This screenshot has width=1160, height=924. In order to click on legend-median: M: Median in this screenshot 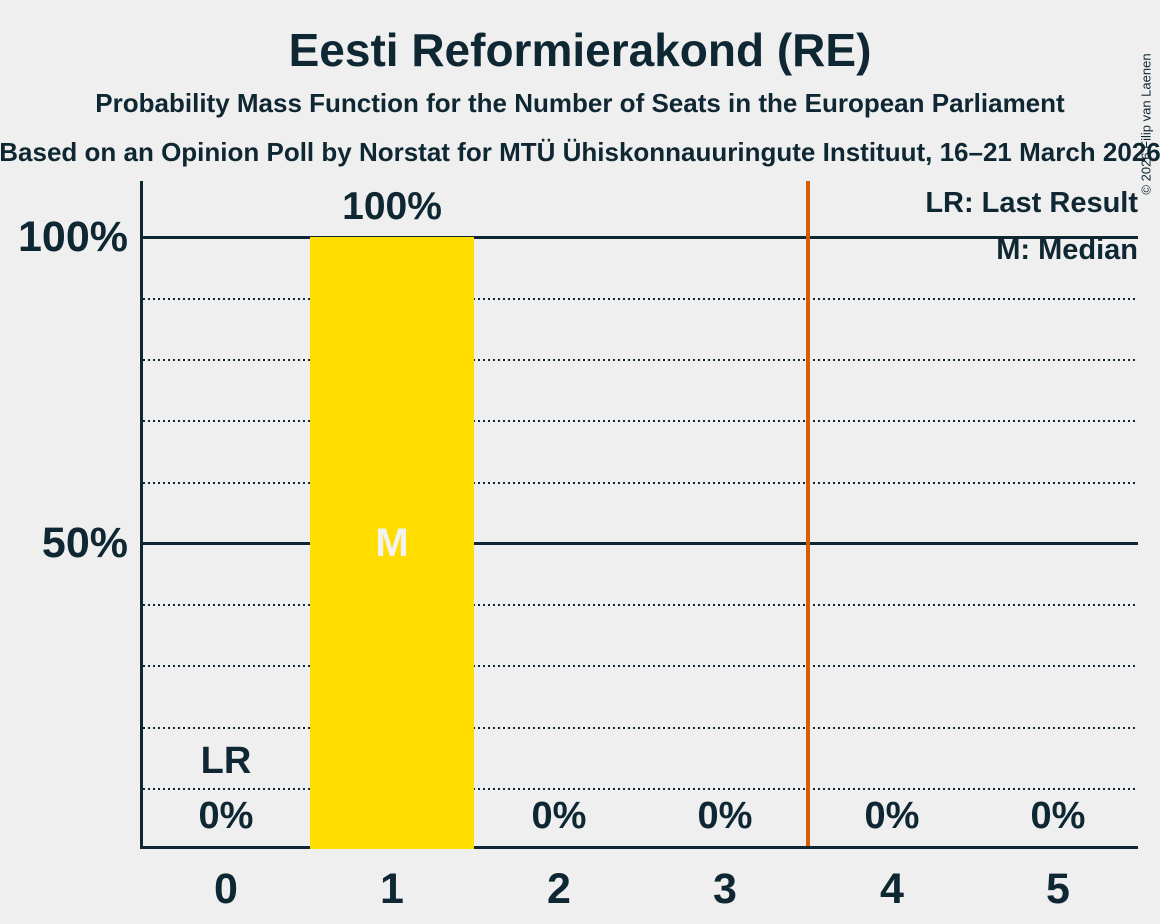, I will do `click(1067, 250)`.